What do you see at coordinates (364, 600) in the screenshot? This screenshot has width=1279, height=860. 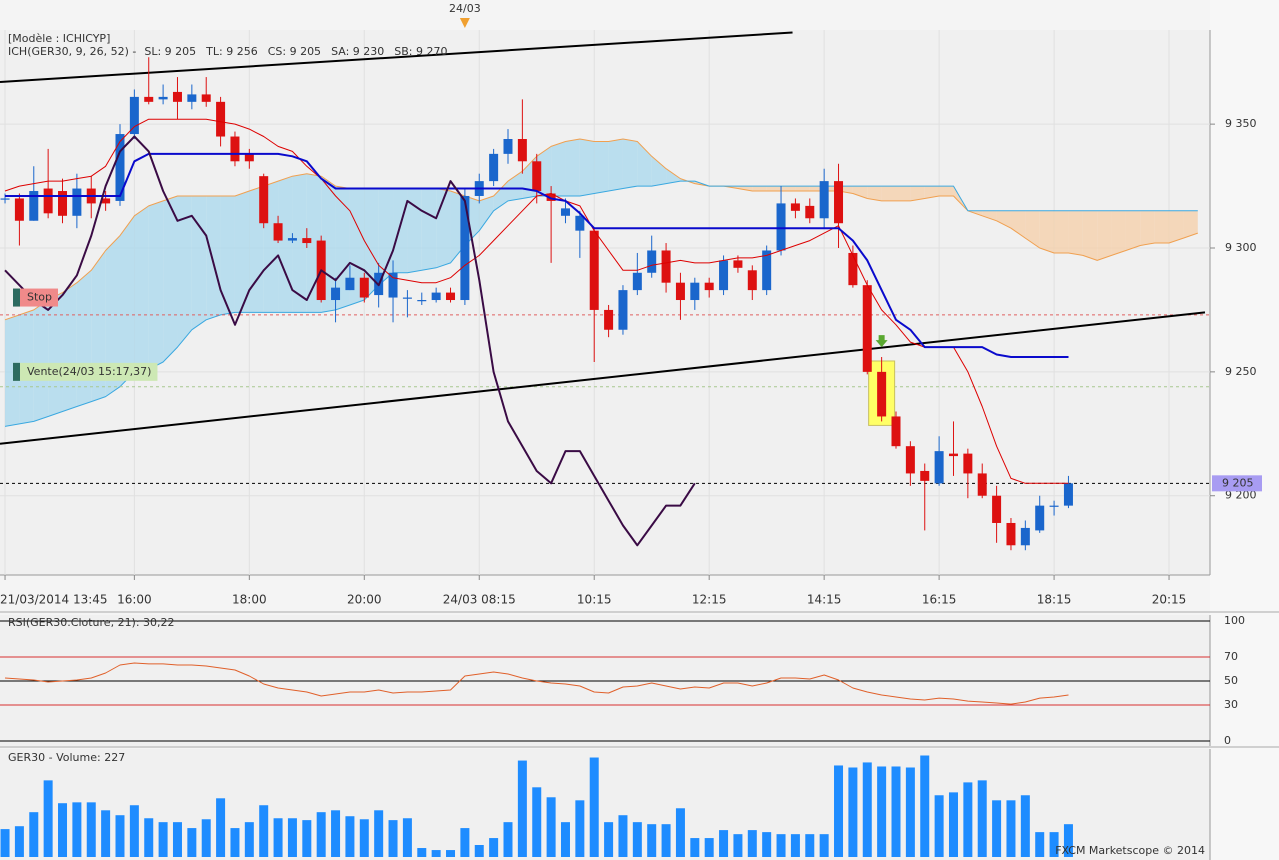 I see `x-tick-label: 20:00` at bounding box center [364, 600].